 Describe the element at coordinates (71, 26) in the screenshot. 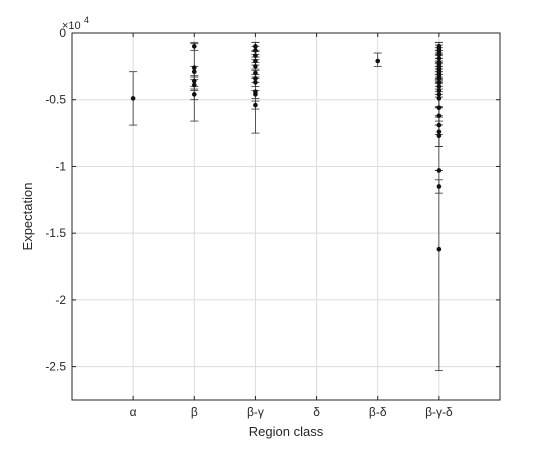

I see `y-axis-exponent-base: ×10` at that location.